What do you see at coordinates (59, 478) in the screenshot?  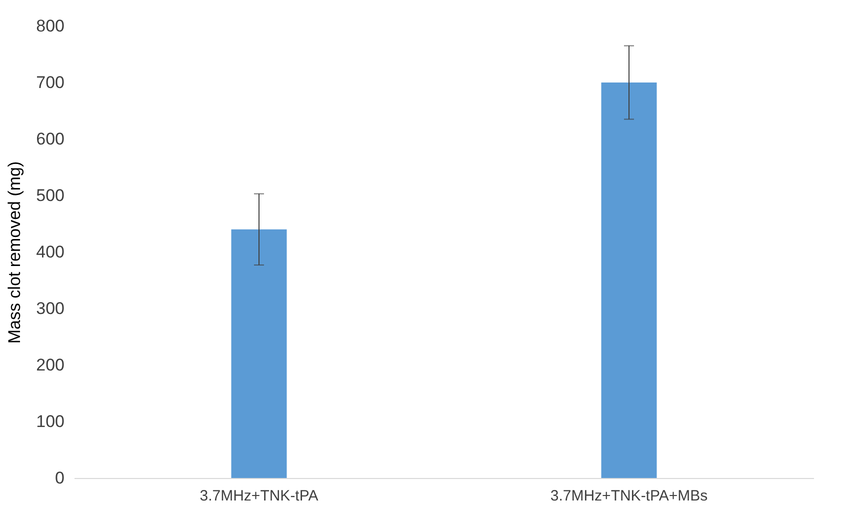 I see `y-tick-label: 0` at bounding box center [59, 478].